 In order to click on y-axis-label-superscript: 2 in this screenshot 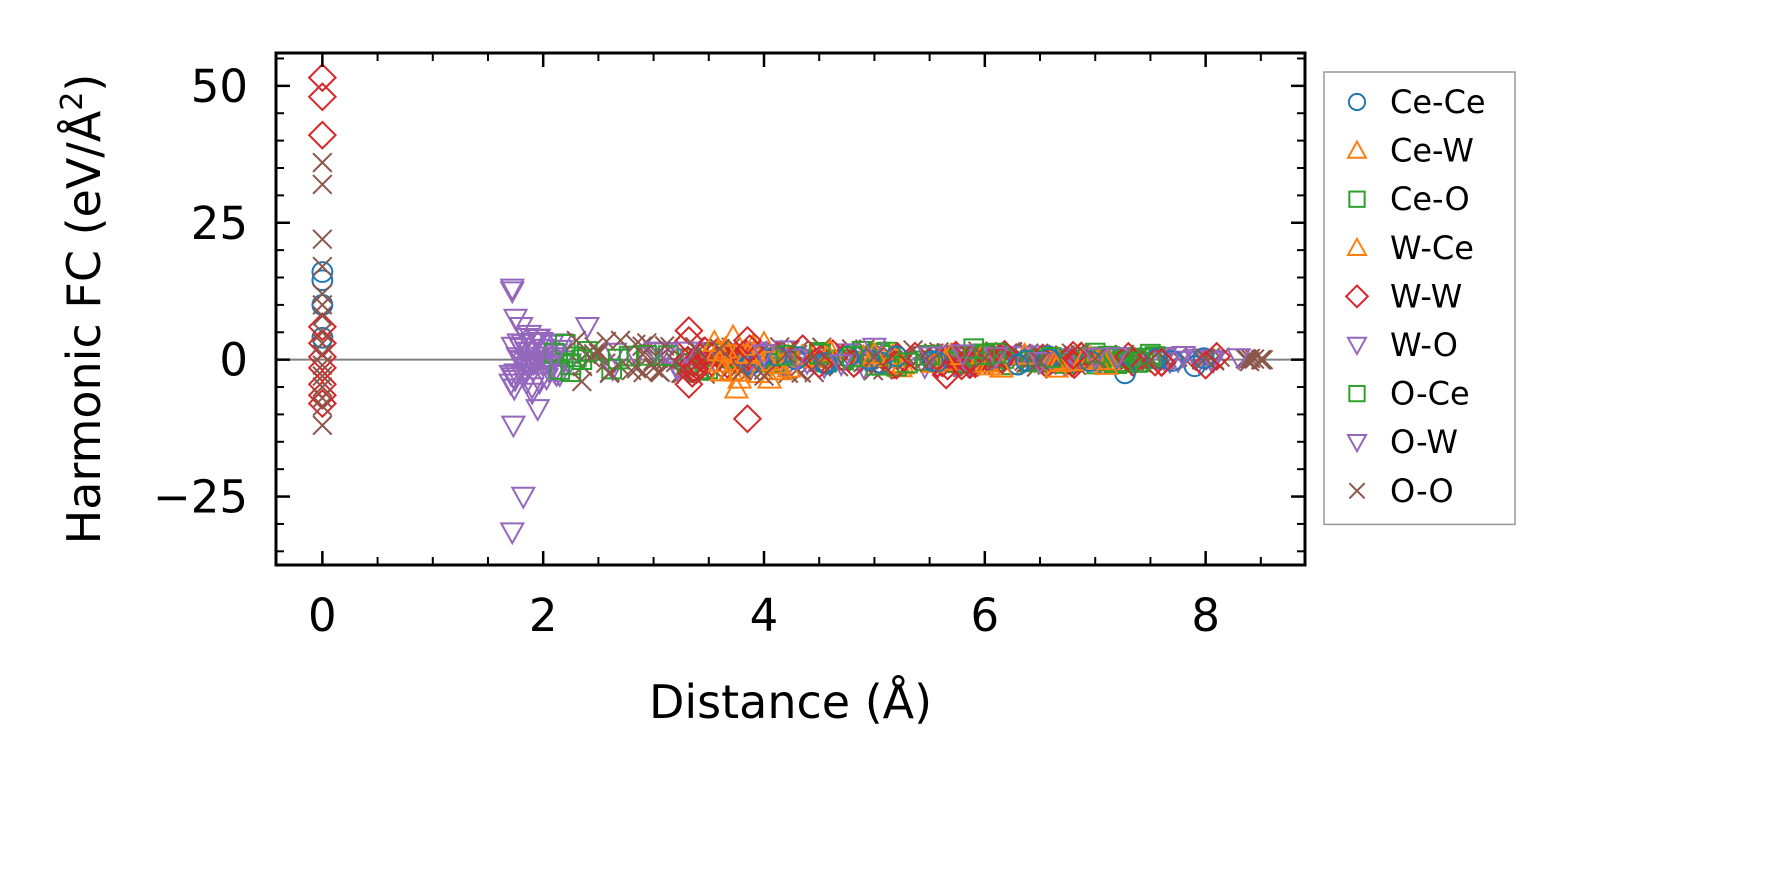, I will do `click(72, 101)`.